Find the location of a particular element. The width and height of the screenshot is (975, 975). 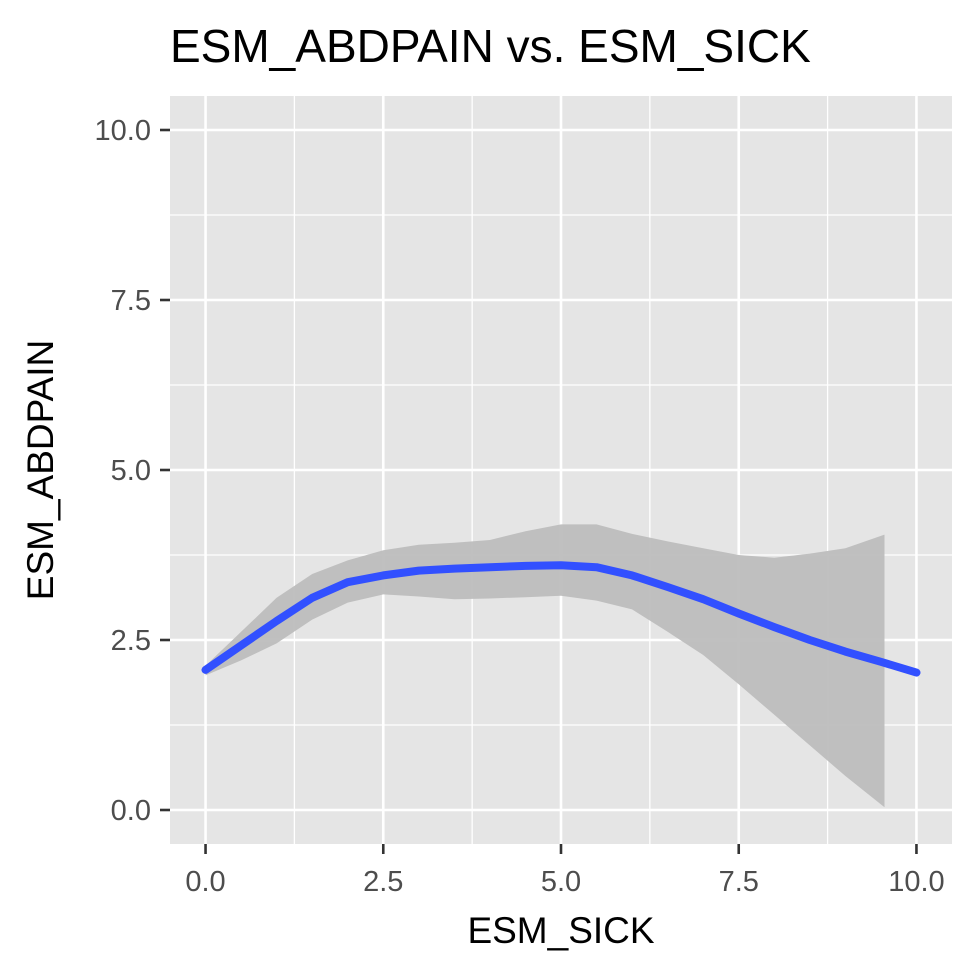

x-tick-label: 7.5 is located at coordinates (739, 882).